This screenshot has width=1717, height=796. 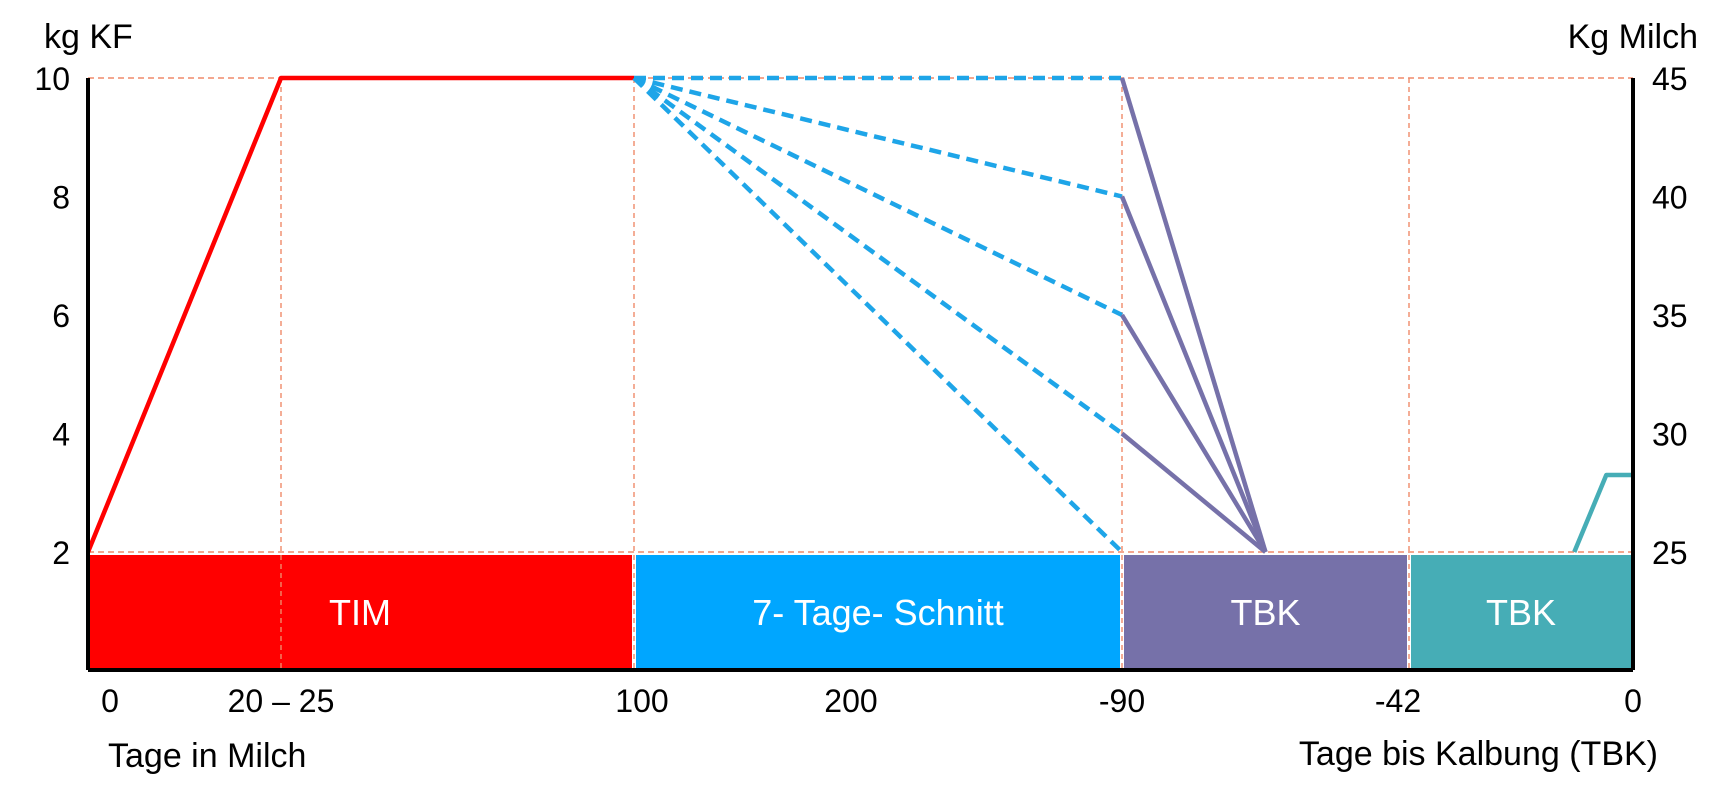 I want to click on y-left-tick-label: 2, so click(x=61, y=553).